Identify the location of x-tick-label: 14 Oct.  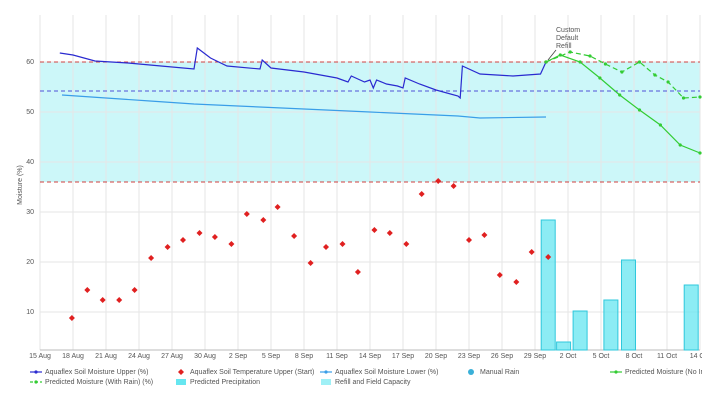
(696, 356).